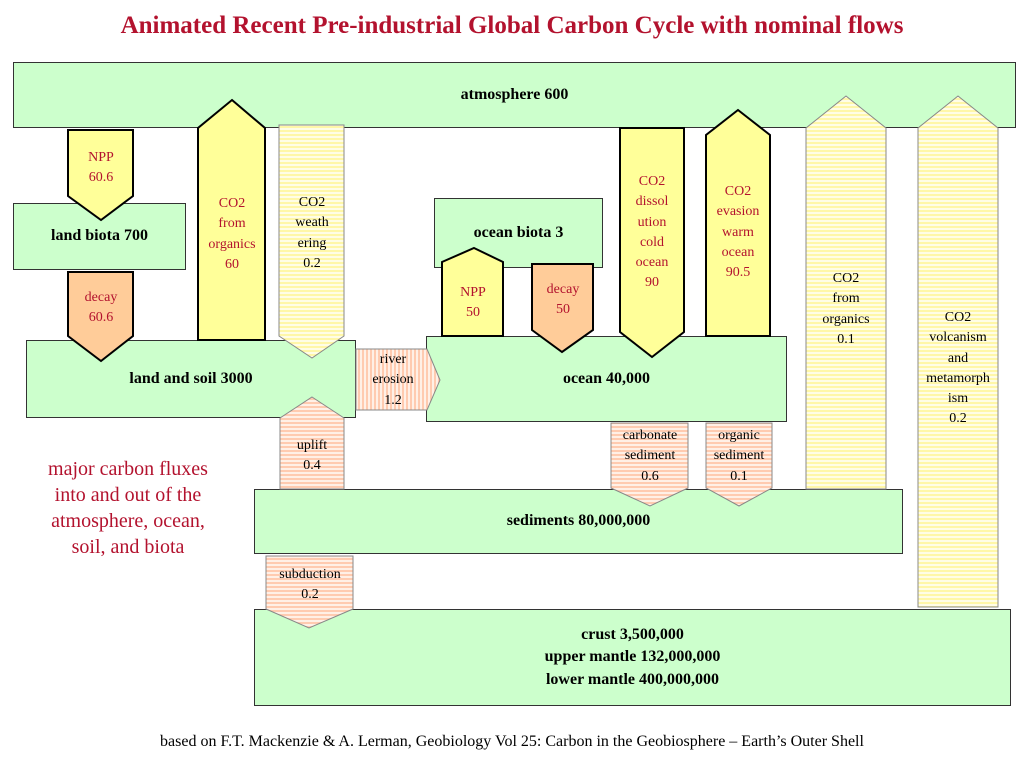  I want to click on co2-from-organics-sed-arrow, so click(846, 292).